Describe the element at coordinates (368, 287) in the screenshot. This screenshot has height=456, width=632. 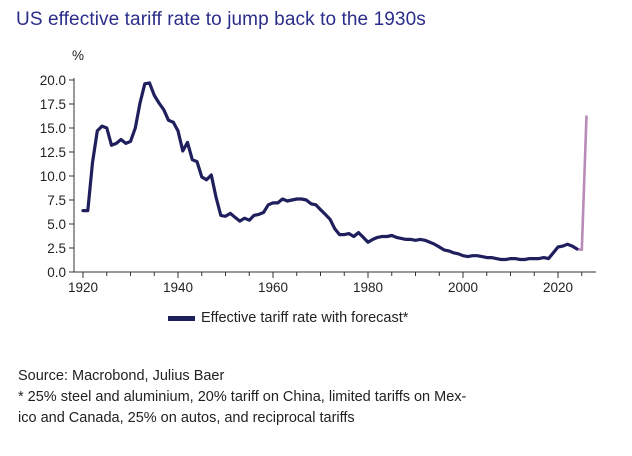
I see `x-tick-label: 1980` at that location.